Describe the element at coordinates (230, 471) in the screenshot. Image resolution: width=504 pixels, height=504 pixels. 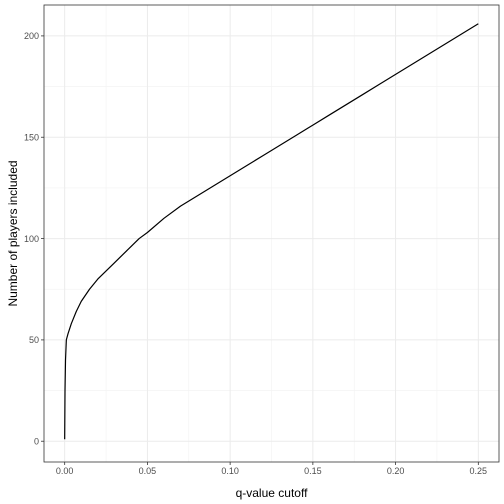
I see `x-tick-label: 0.10` at that location.